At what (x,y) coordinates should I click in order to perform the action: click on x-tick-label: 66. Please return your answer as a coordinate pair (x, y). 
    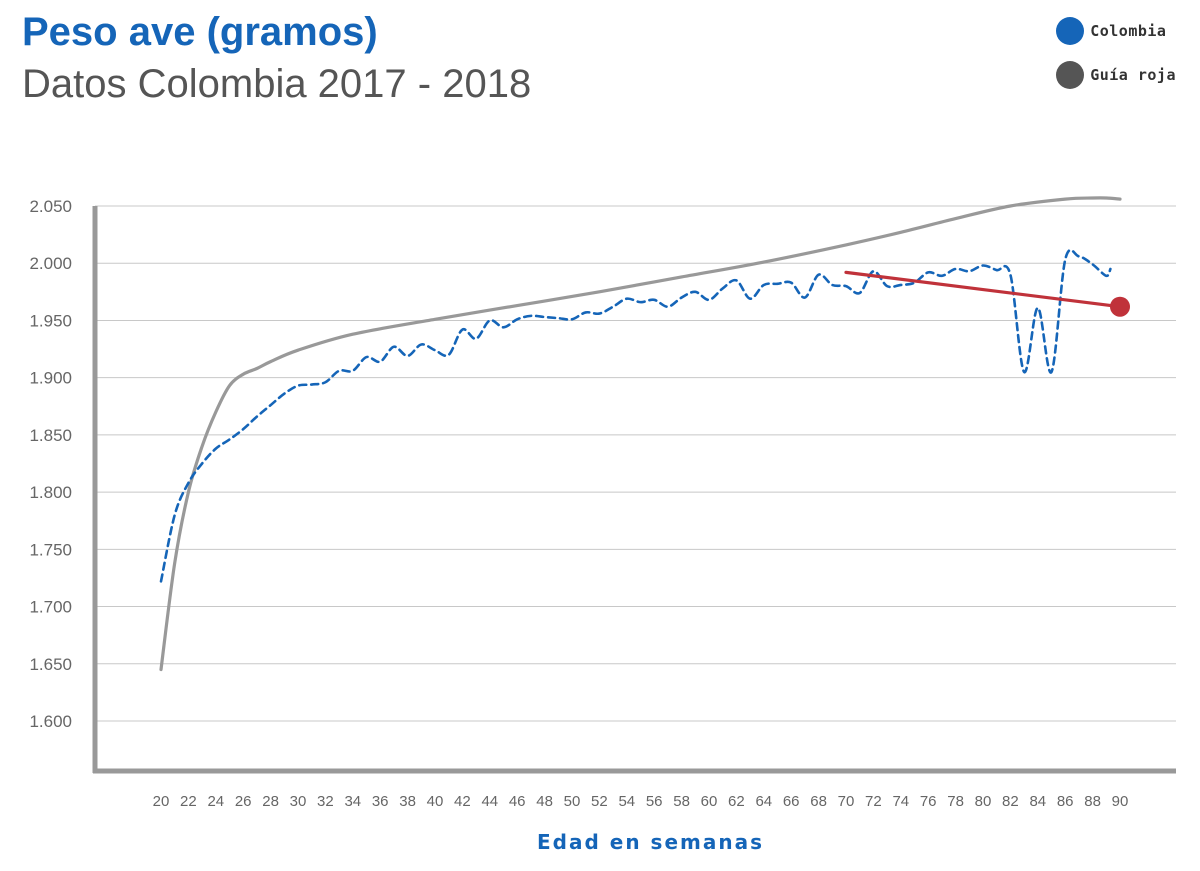
    Looking at the image, I should click on (791, 801).